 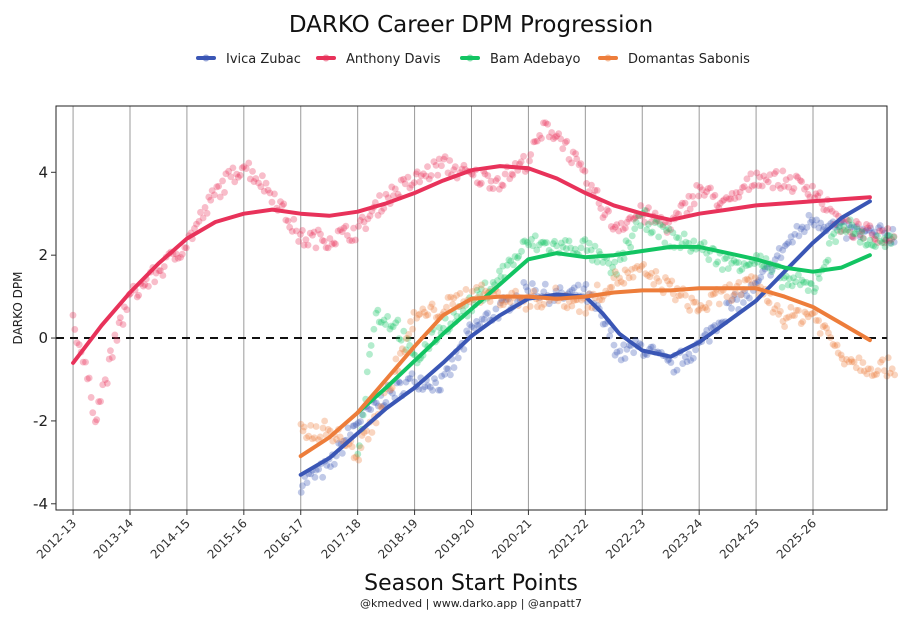 I want to click on x-tick-label: 2013-14, so click(x=113, y=538).